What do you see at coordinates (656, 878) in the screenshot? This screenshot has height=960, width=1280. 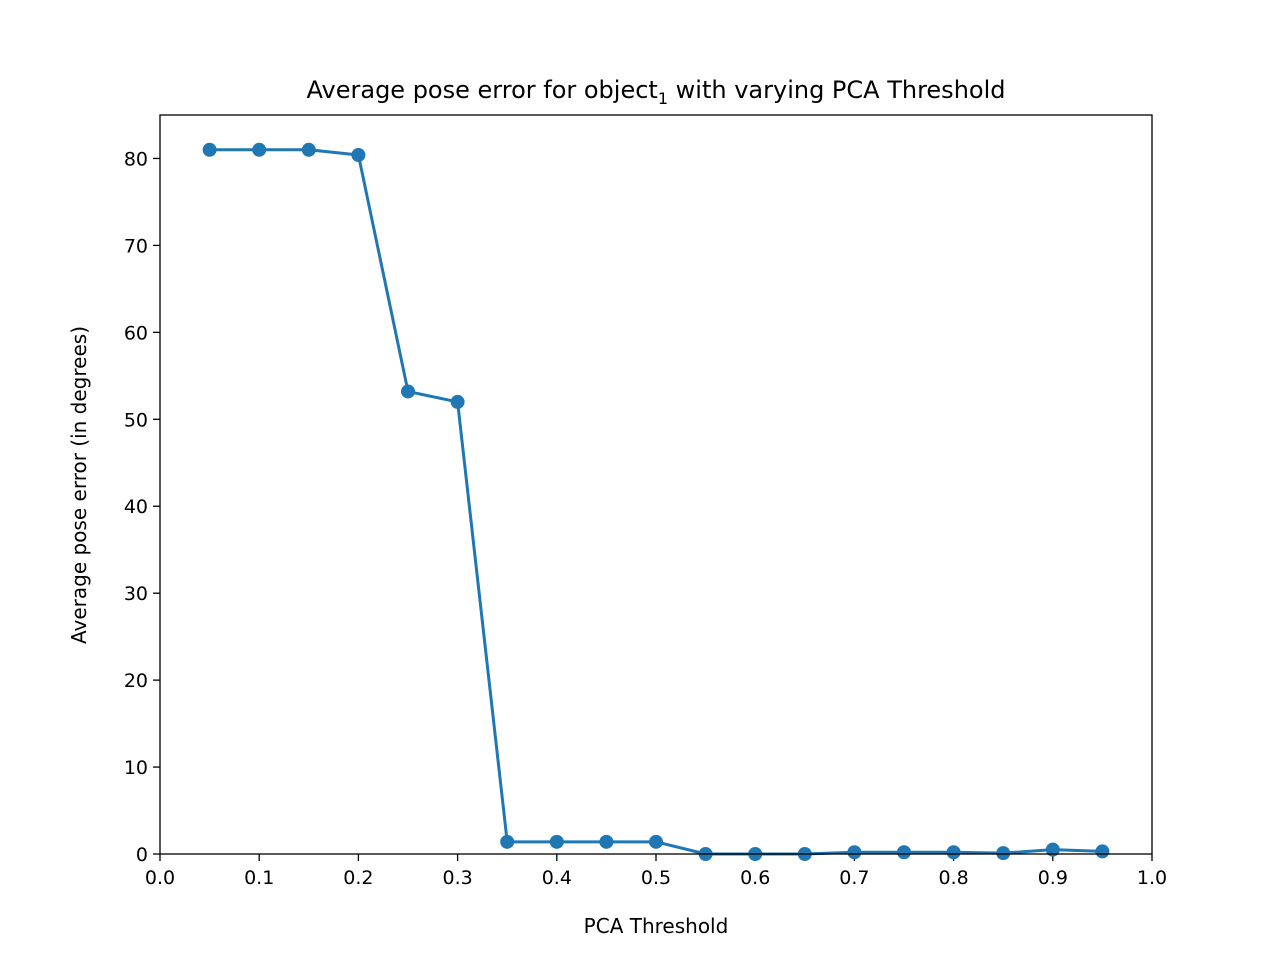 I see `x-tick-label: 0.5` at bounding box center [656, 878].